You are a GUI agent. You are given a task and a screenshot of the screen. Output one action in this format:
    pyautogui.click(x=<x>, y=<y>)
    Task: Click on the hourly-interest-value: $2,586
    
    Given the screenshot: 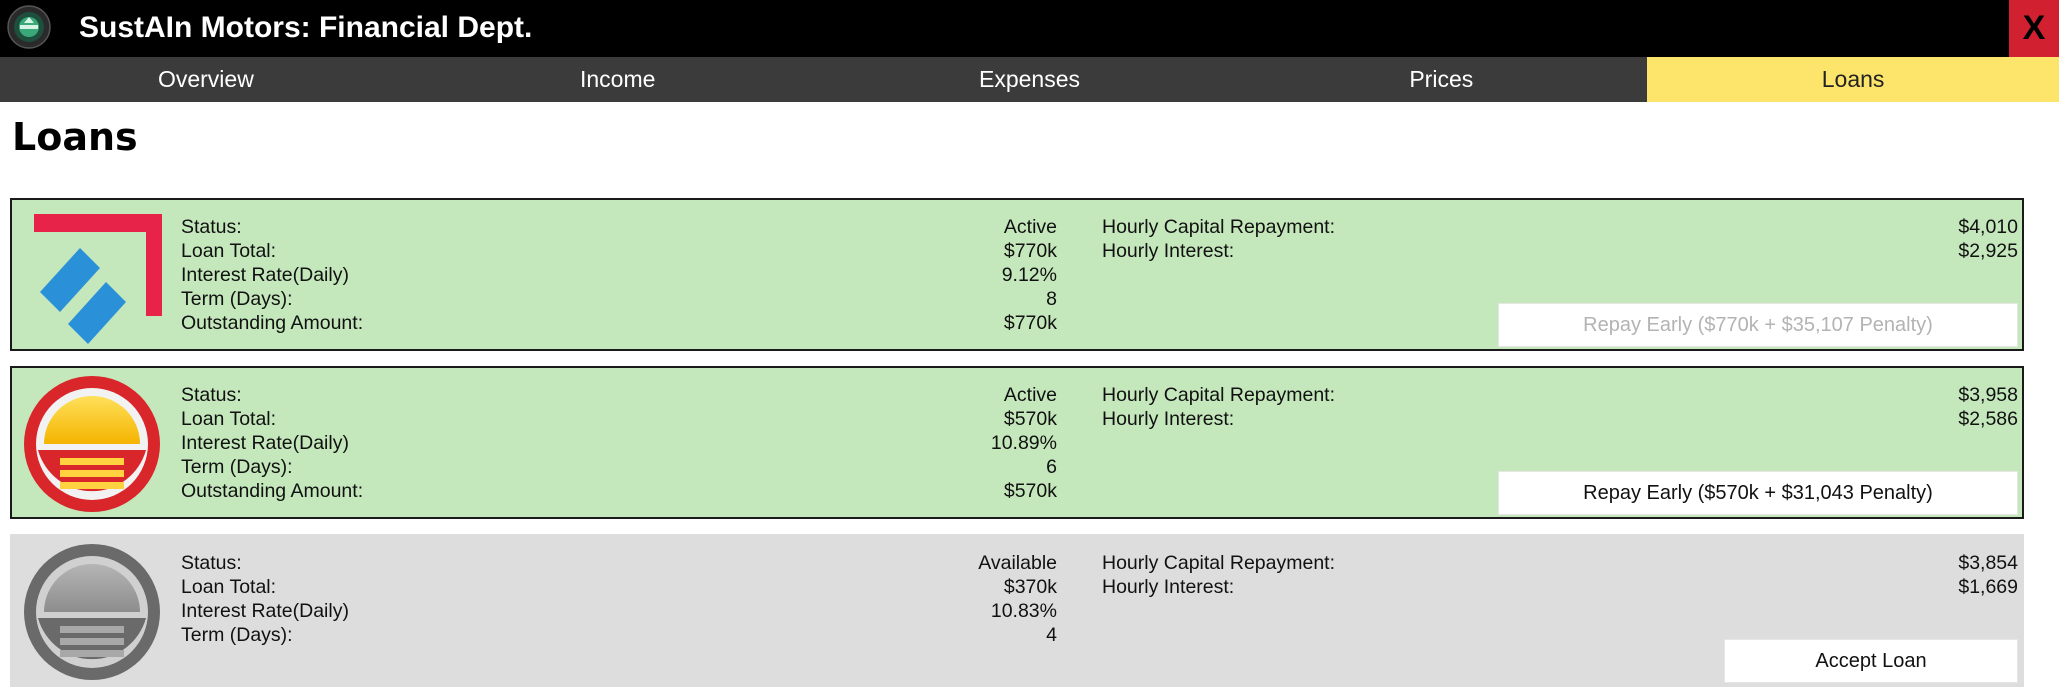 What is the action you would take?
    pyautogui.click(x=1988, y=419)
    